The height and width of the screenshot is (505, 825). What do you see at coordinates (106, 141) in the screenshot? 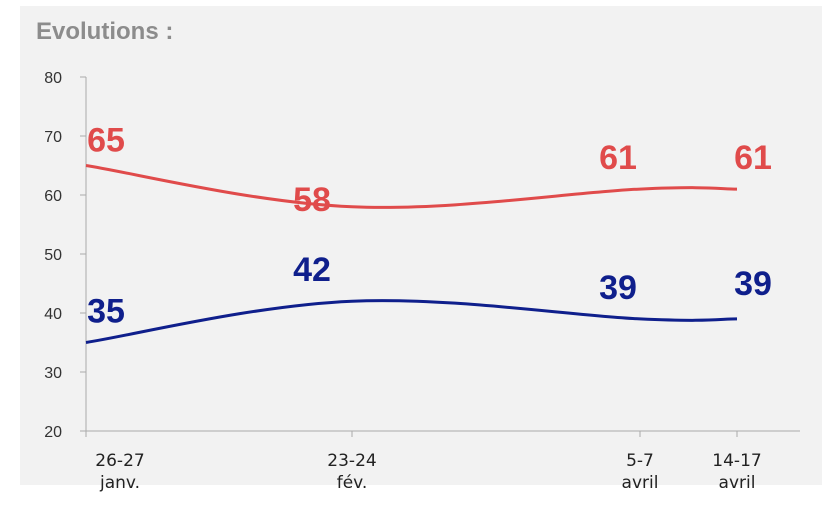
I see `data-label: 65` at bounding box center [106, 141].